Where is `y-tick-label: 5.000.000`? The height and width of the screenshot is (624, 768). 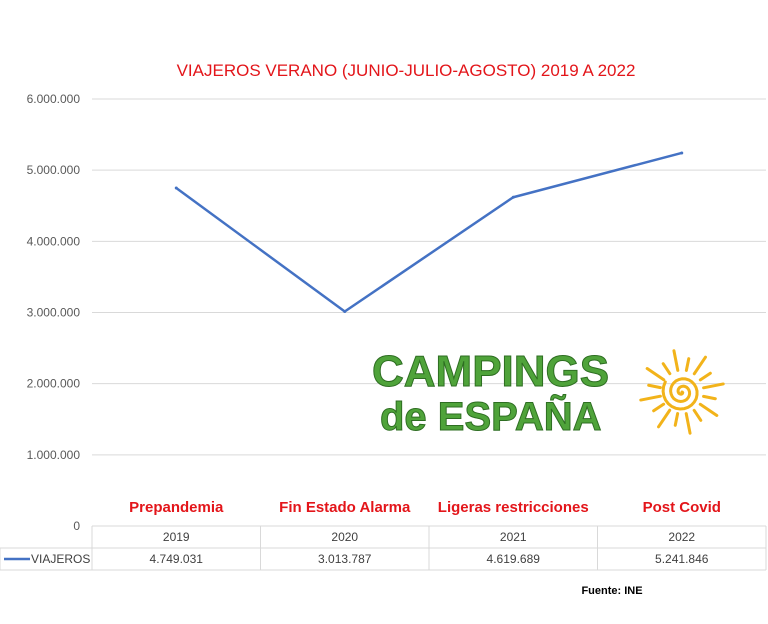 y-tick-label: 5.000.000 is located at coordinates (54, 170).